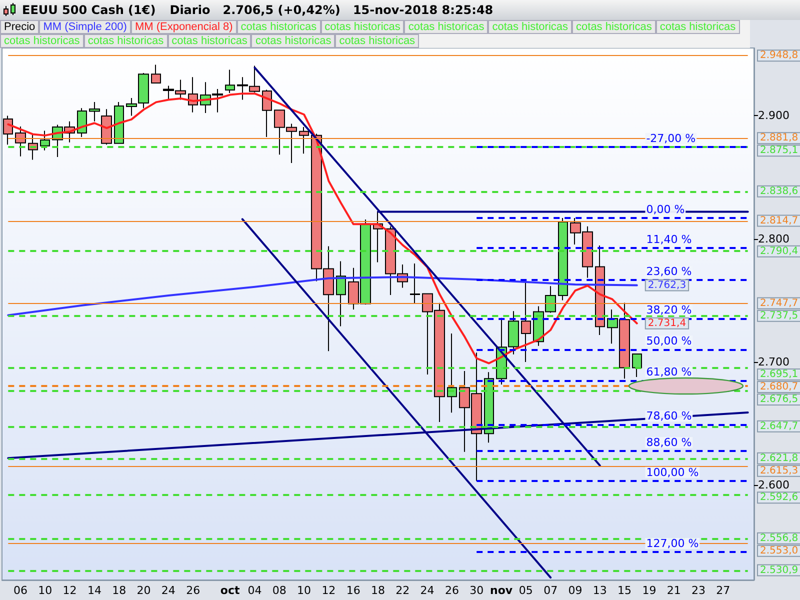  What do you see at coordinates (599, 590) in the screenshot?
I see `x-tick-label: 13` at bounding box center [599, 590].